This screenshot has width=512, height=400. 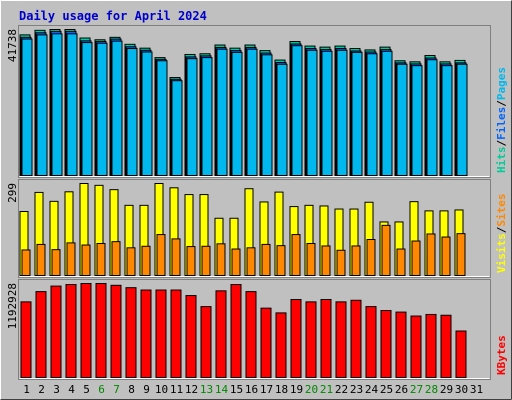 I want to click on panel-legend-text: Visits/Sites, so click(x=501, y=234).